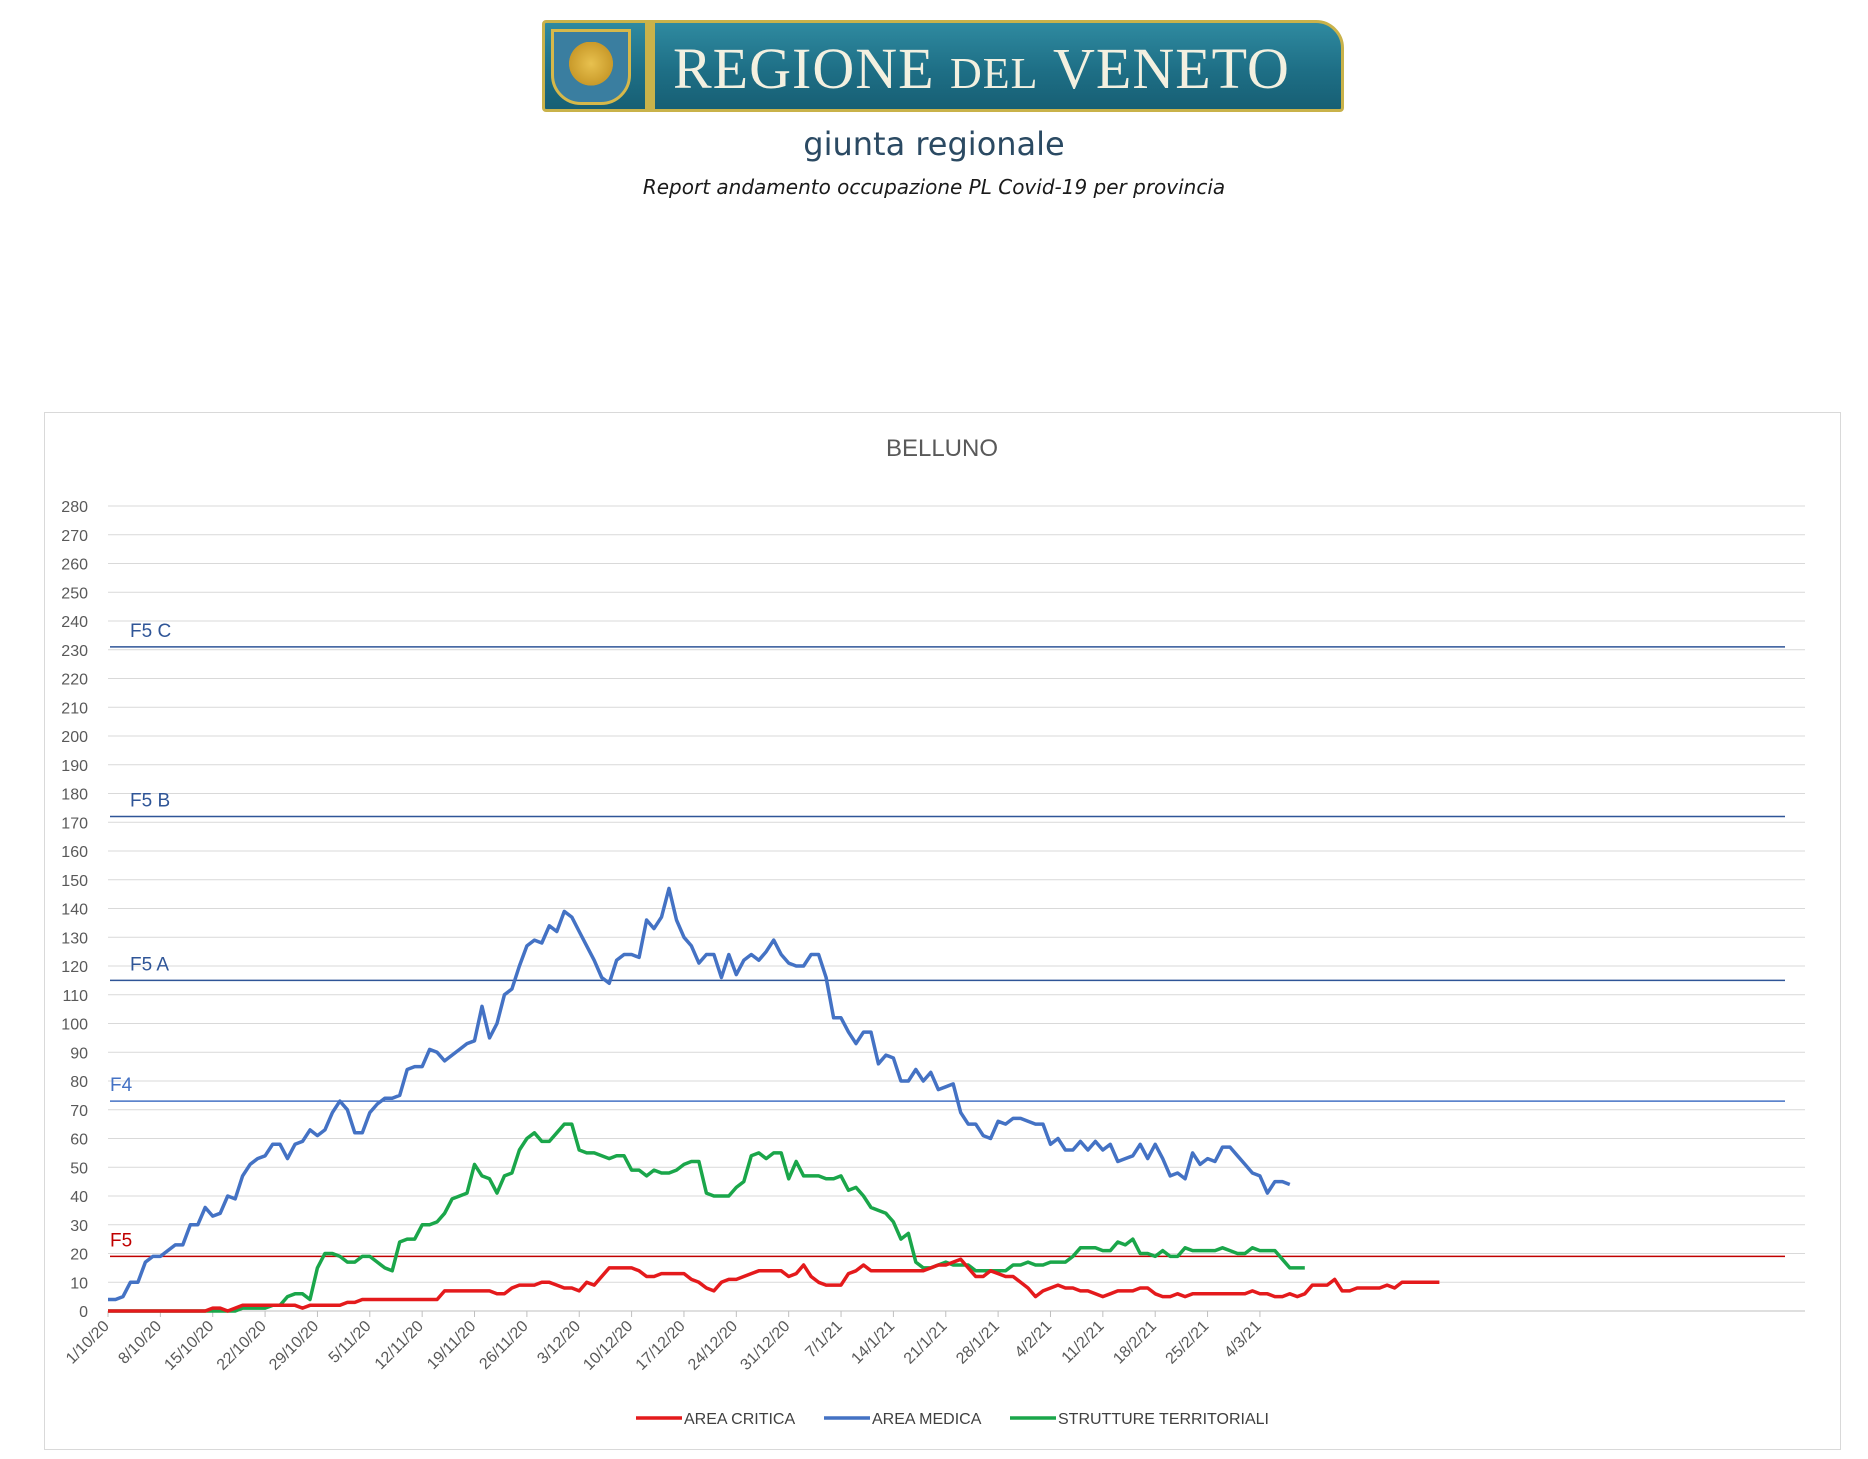  I want to click on x-tick-label: 25/2/21, so click(1188, 1343).